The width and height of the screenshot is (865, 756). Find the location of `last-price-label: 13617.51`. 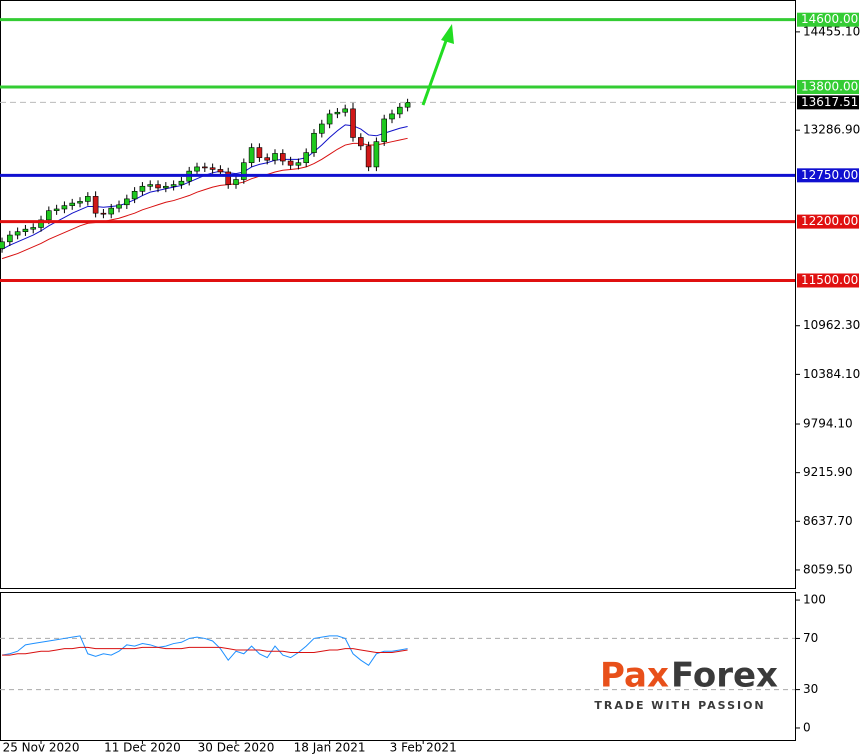

last-price-label: 13617.51 is located at coordinates (829, 102).